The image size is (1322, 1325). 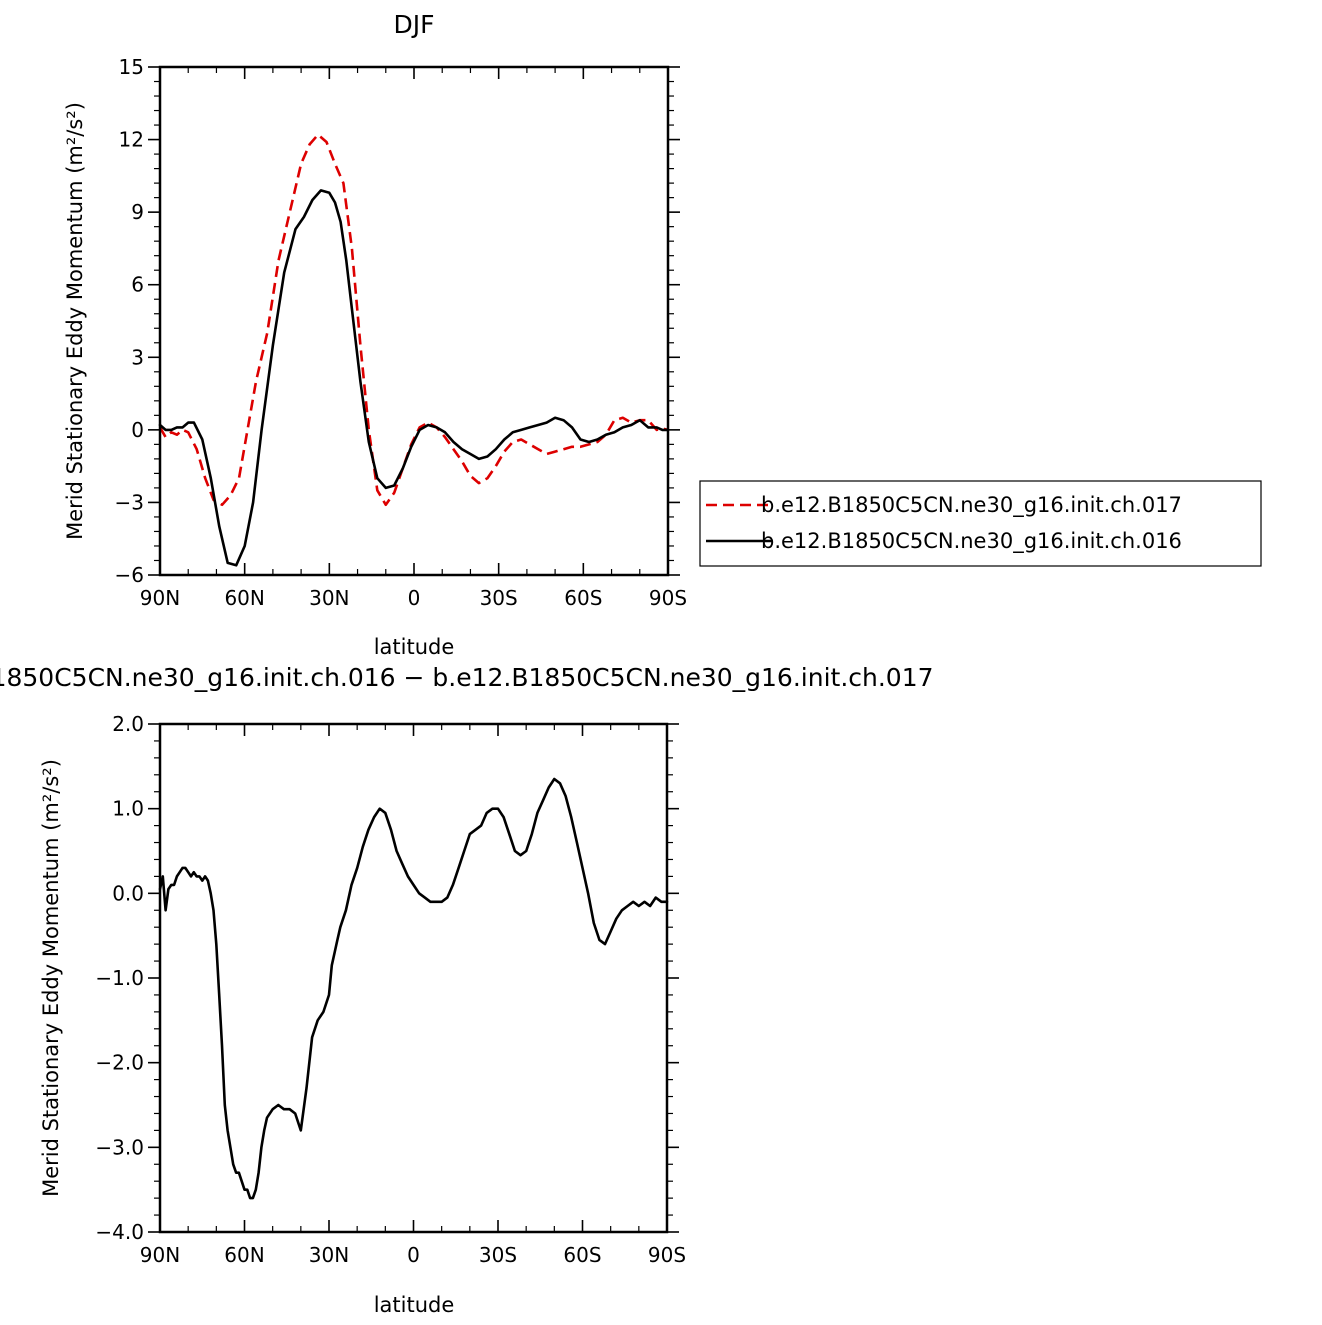 I want to click on bottom-y-tick-label: −1.0, so click(x=119, y=978).